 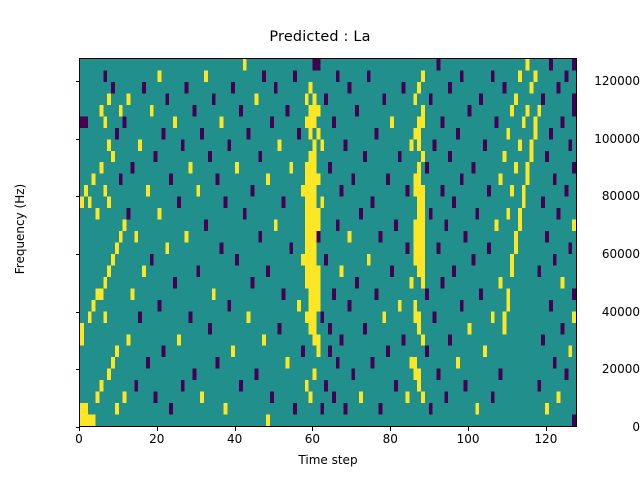 I want to click on y-tick-label: 0, so click(x=636, y=427).